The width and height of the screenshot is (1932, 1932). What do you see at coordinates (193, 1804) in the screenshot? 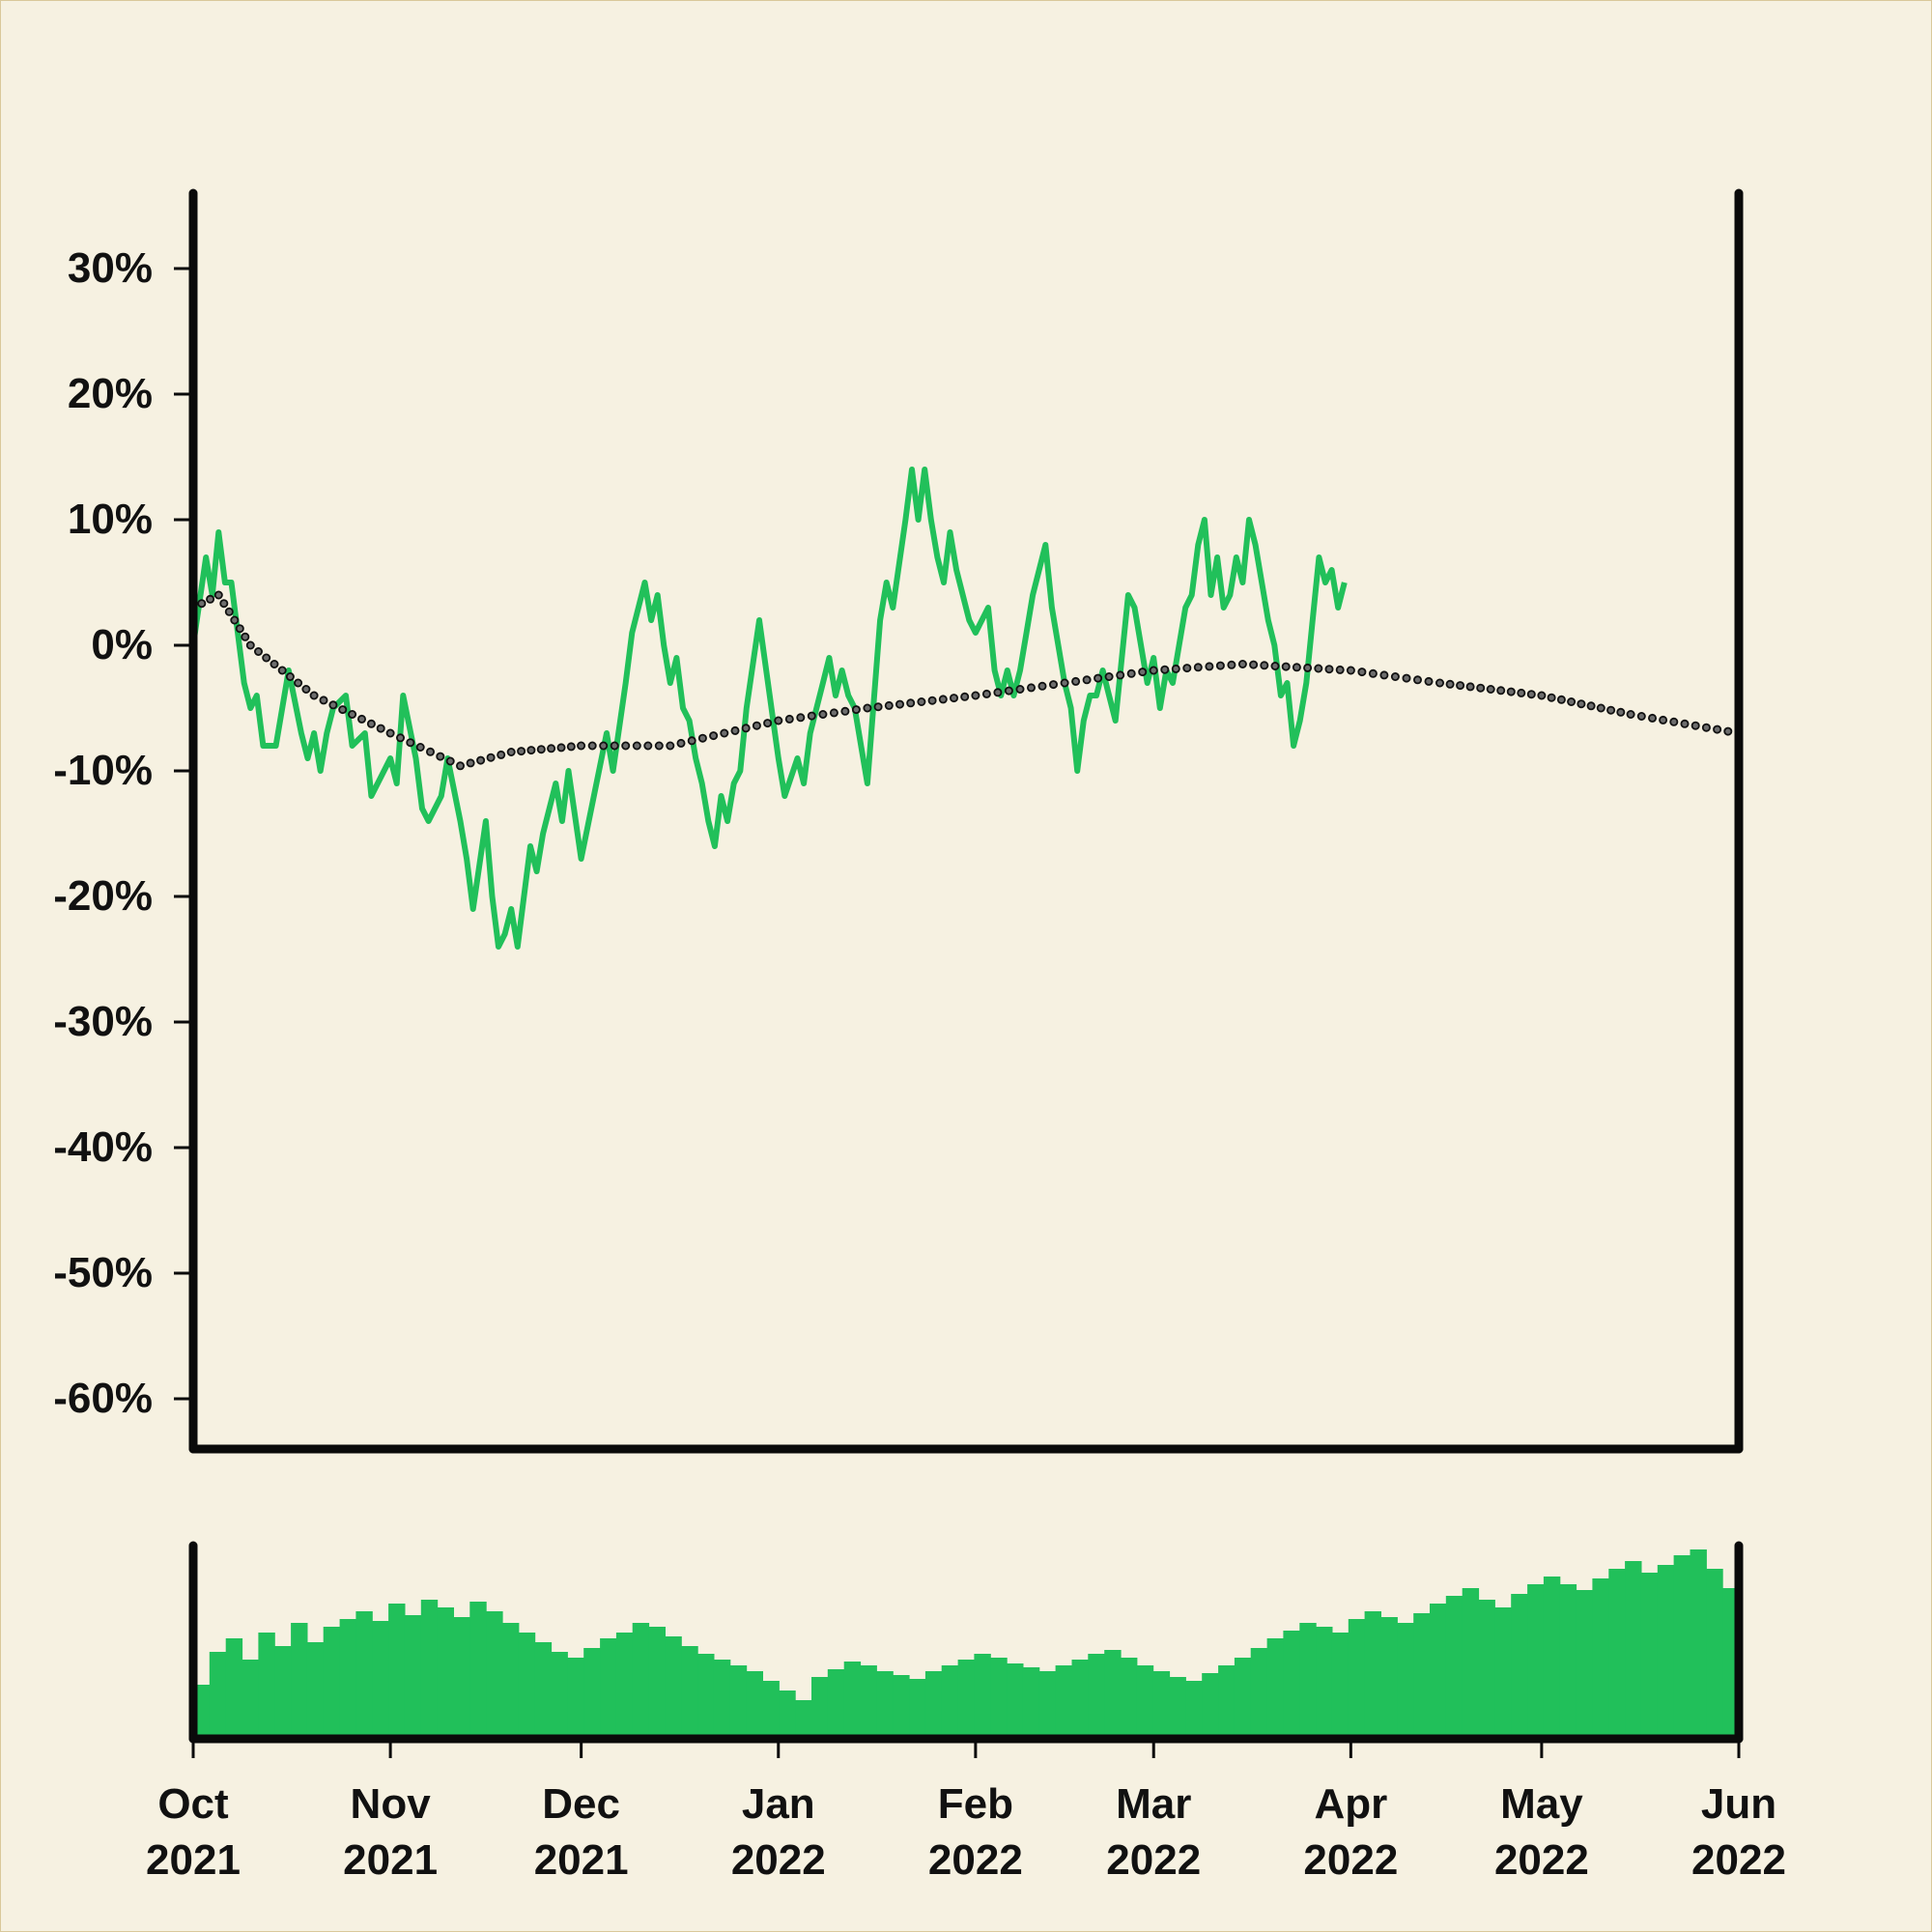
I see `x-tick-label-month: Oct` at bounding box center [193, 1804].